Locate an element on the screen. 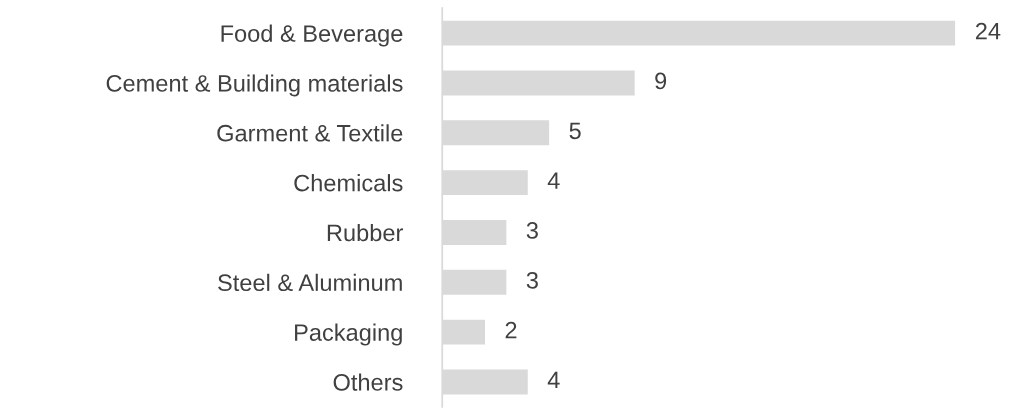 The height and width of the screenshot is (411, 1012). data-label: 5 is located at coordinates (575, 131).